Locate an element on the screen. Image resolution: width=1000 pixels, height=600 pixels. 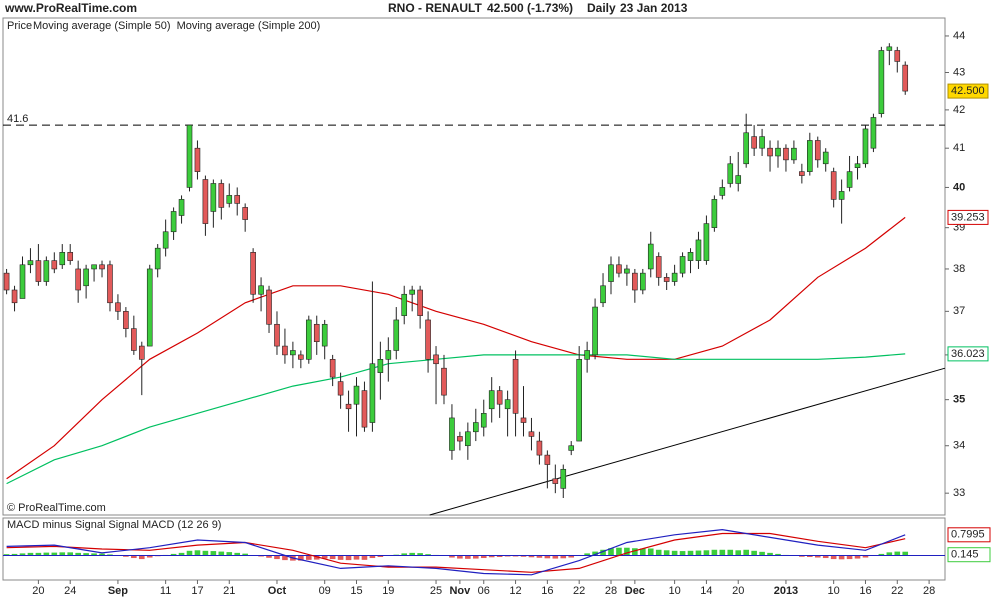
quote: 42.500 (-1.73%) is located at coordinates (530, 8).